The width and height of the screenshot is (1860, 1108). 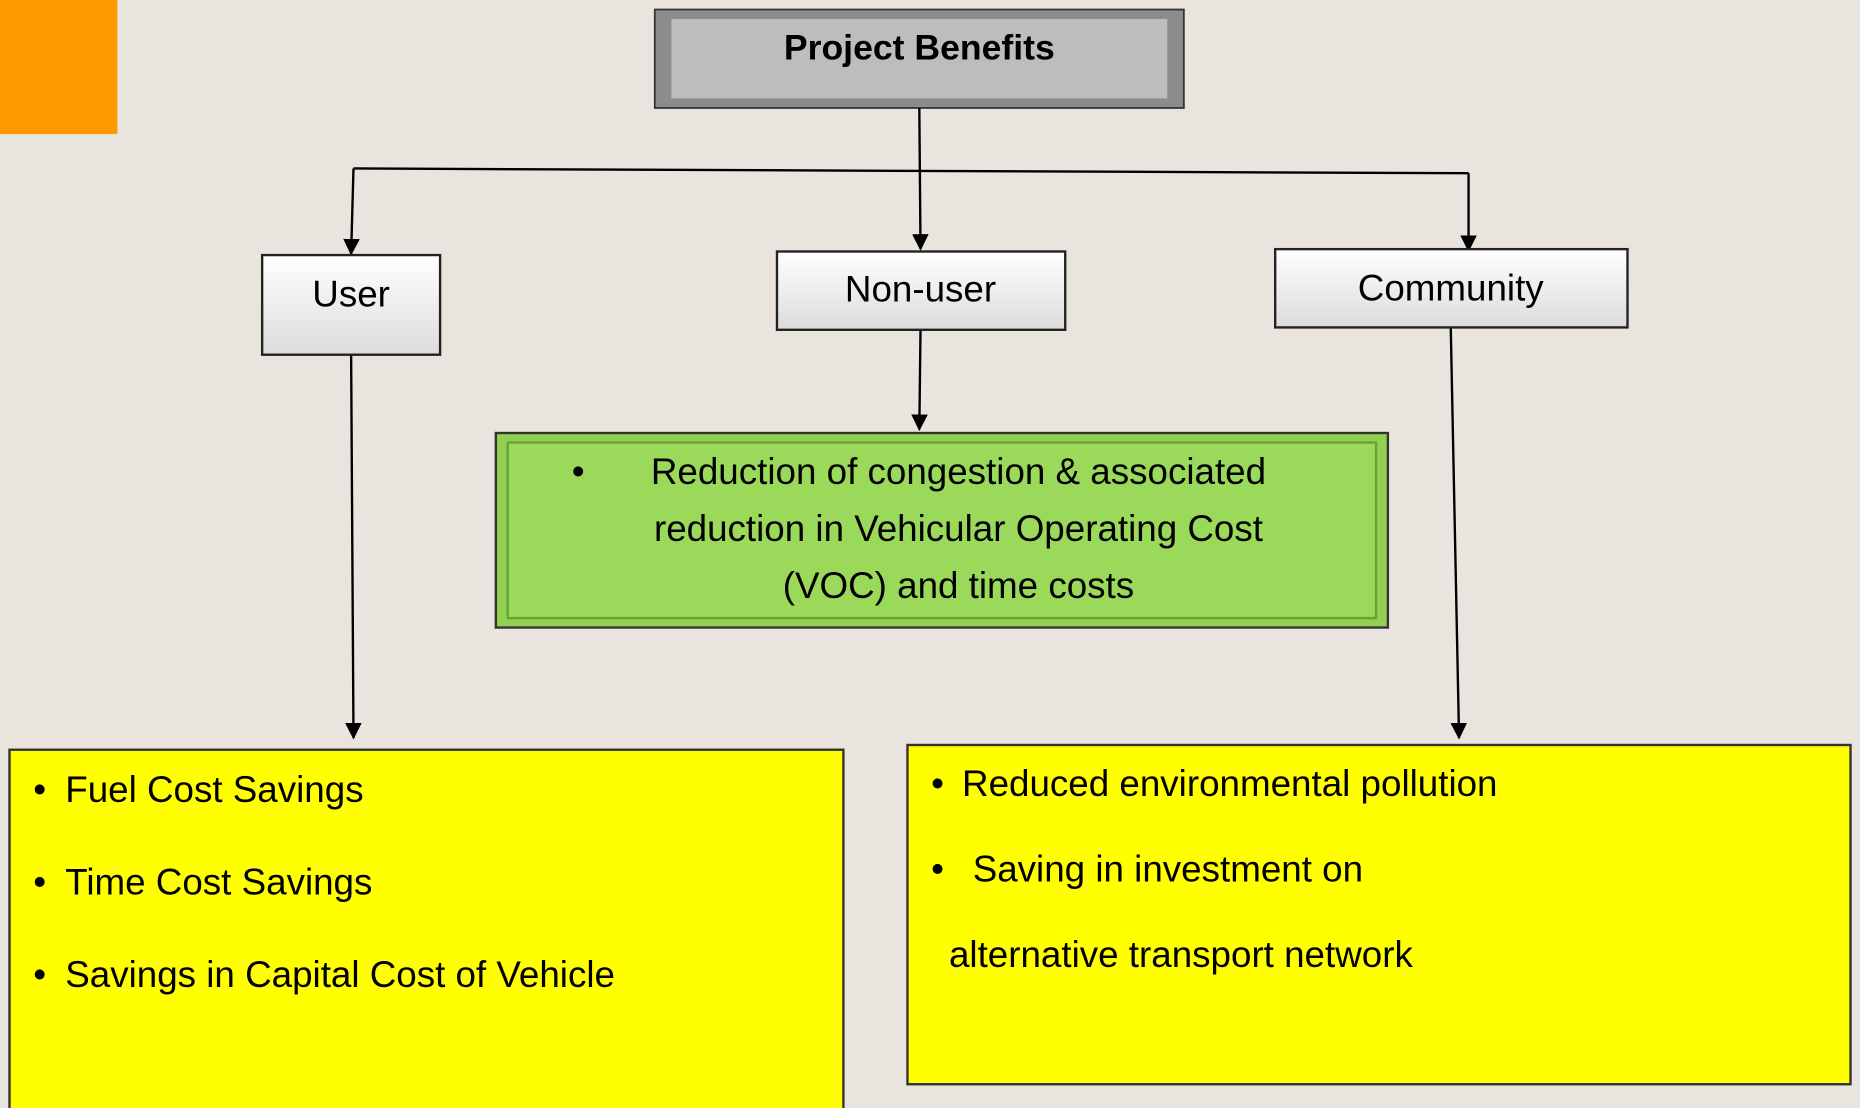 What do you see at coordinates (1230, 783) in the screenshot?
I see `benefit-item: Reduced environmental pollution` at bounding box center [1230, 783].